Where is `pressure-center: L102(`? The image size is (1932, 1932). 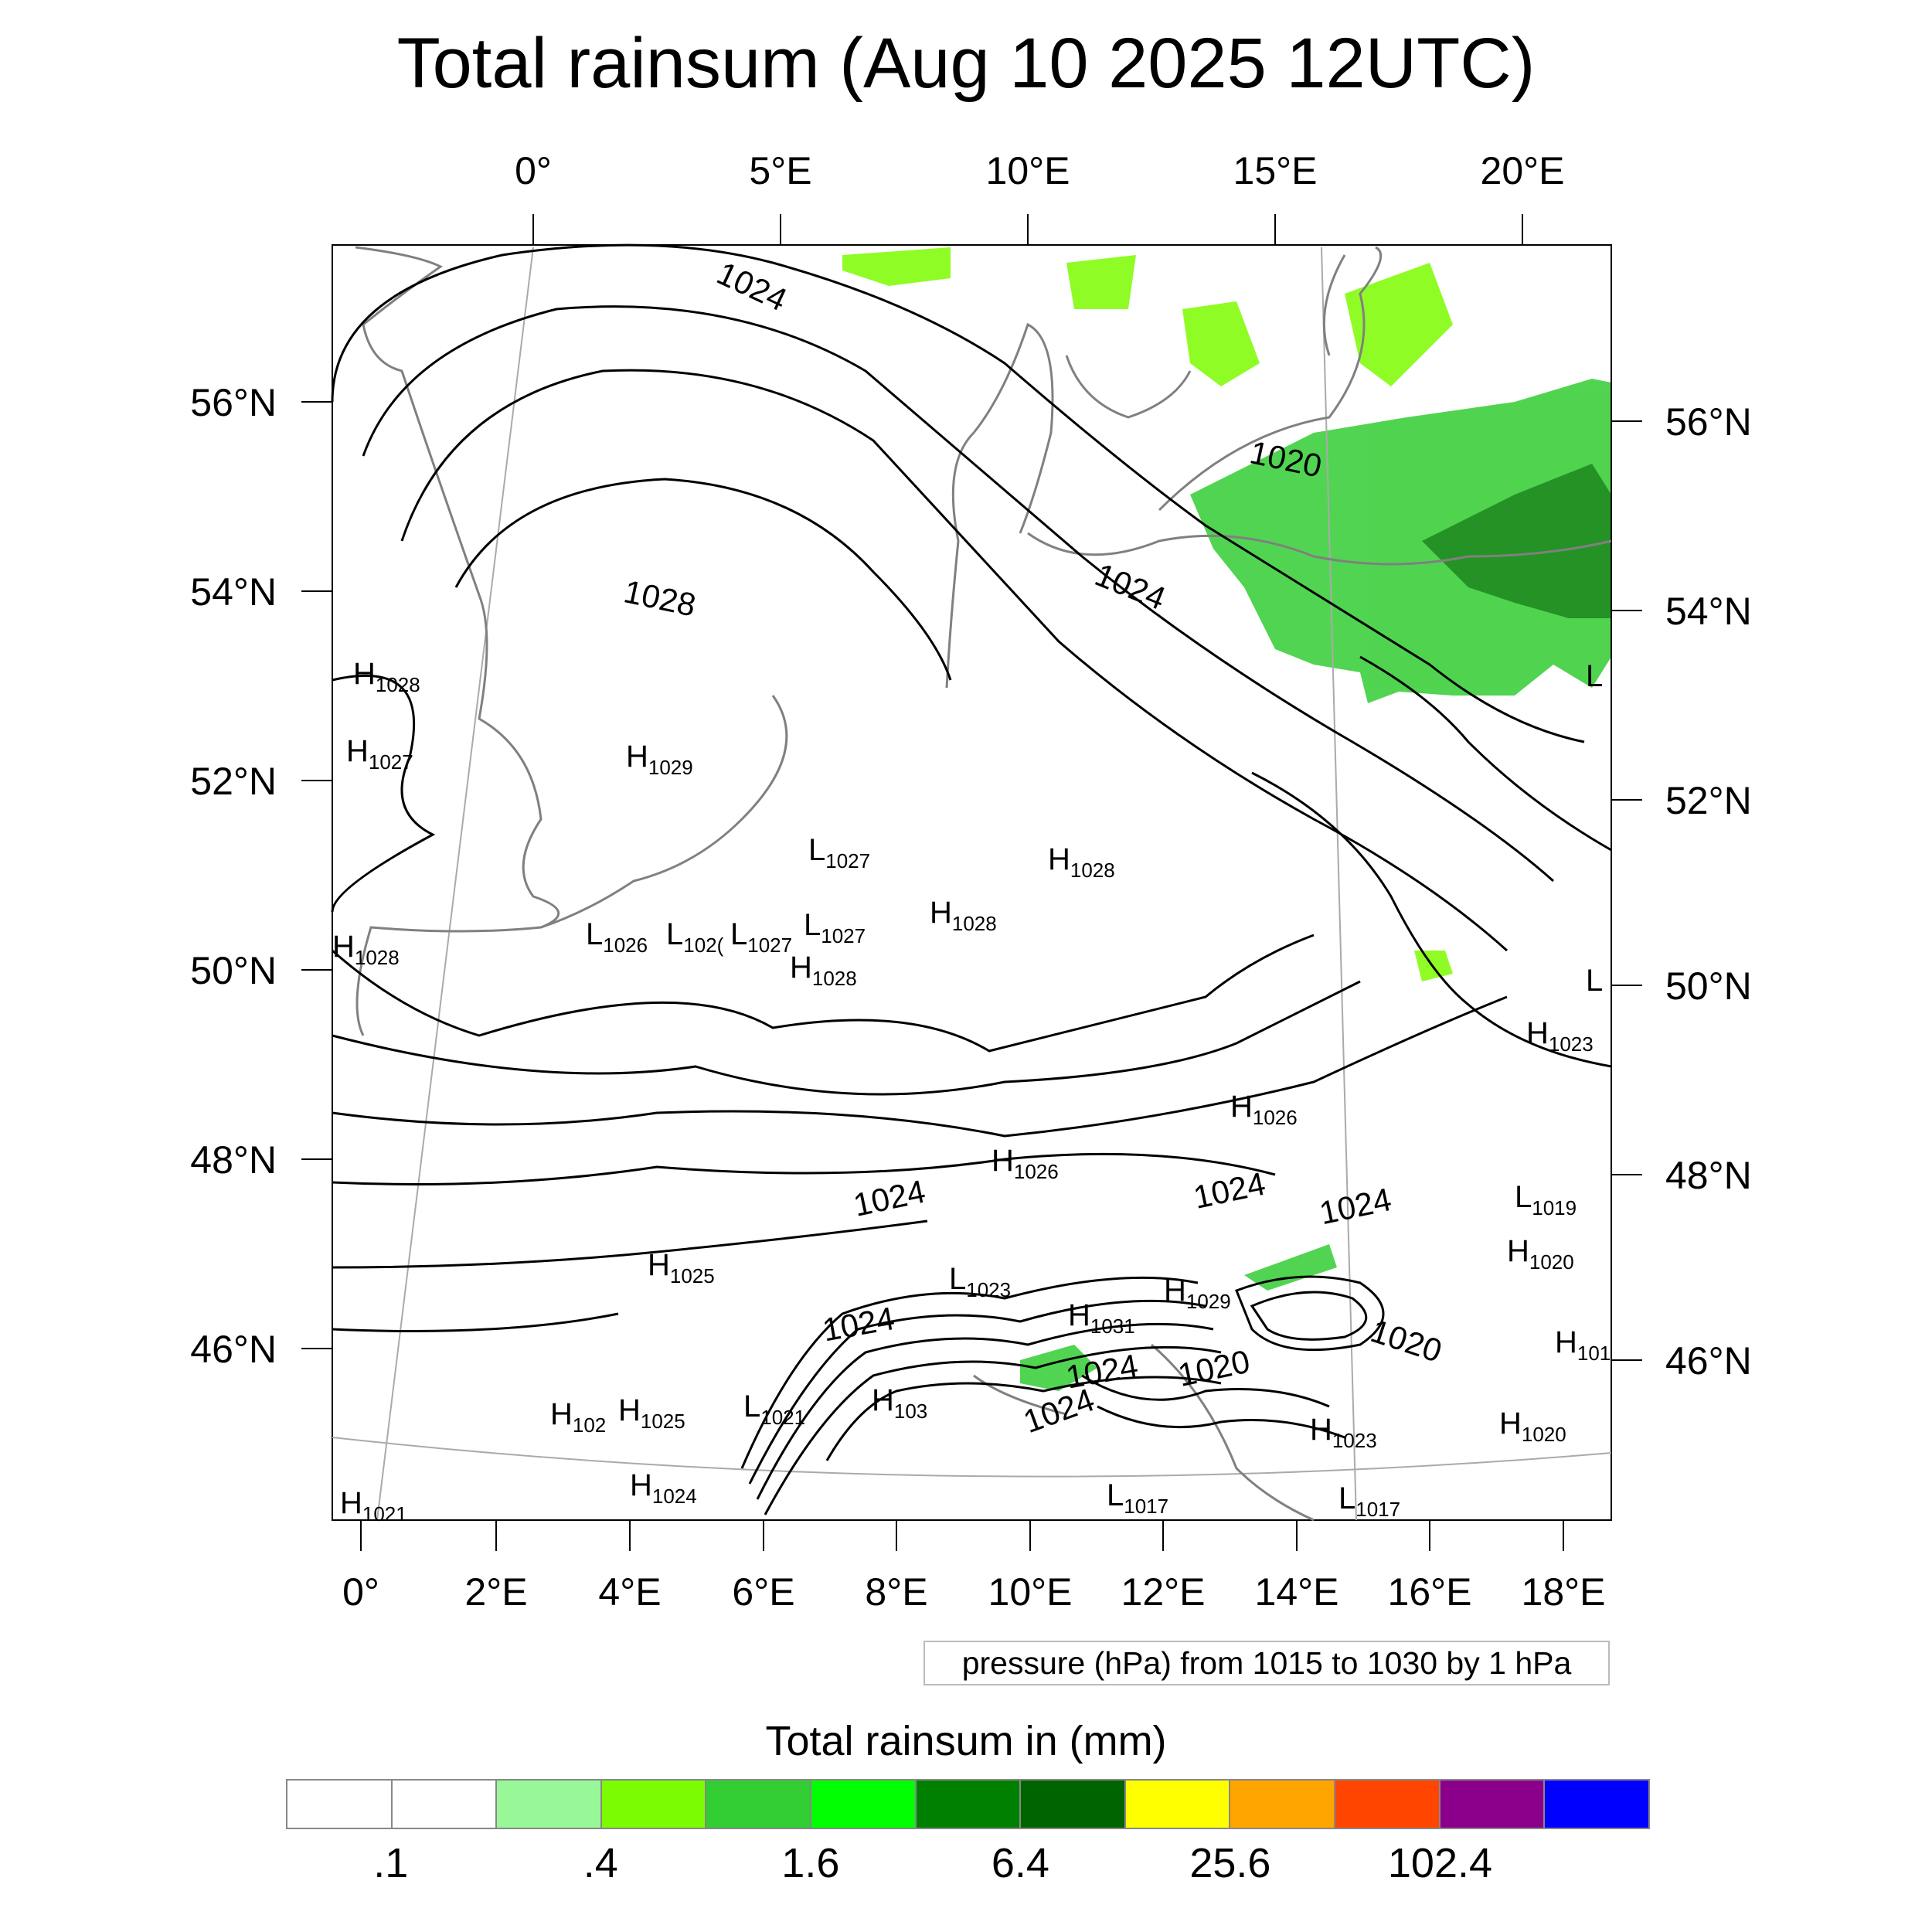
pressure-center: L102( is located at coordinates (695, 937).